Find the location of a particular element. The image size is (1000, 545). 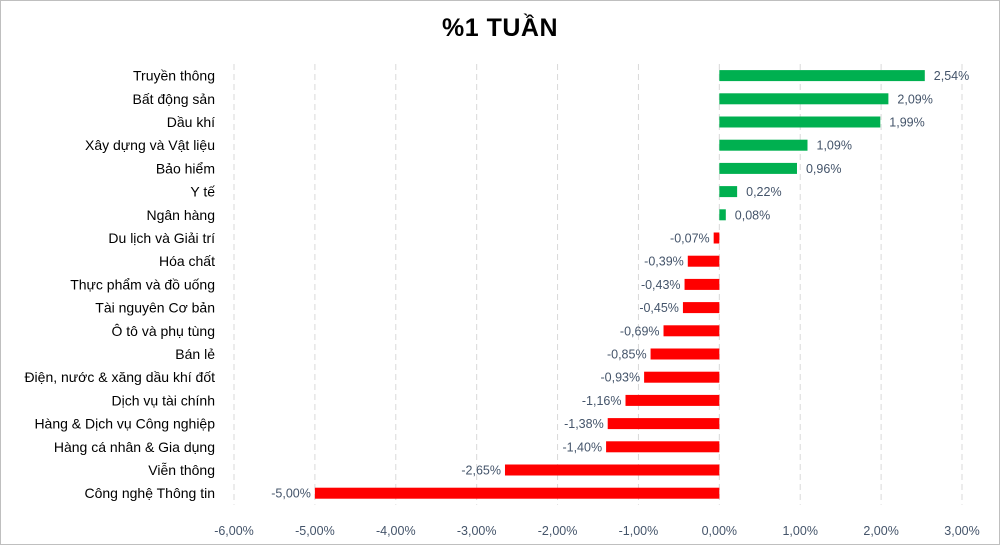

value-label: -5,00% is located at coordinates (291, 494).